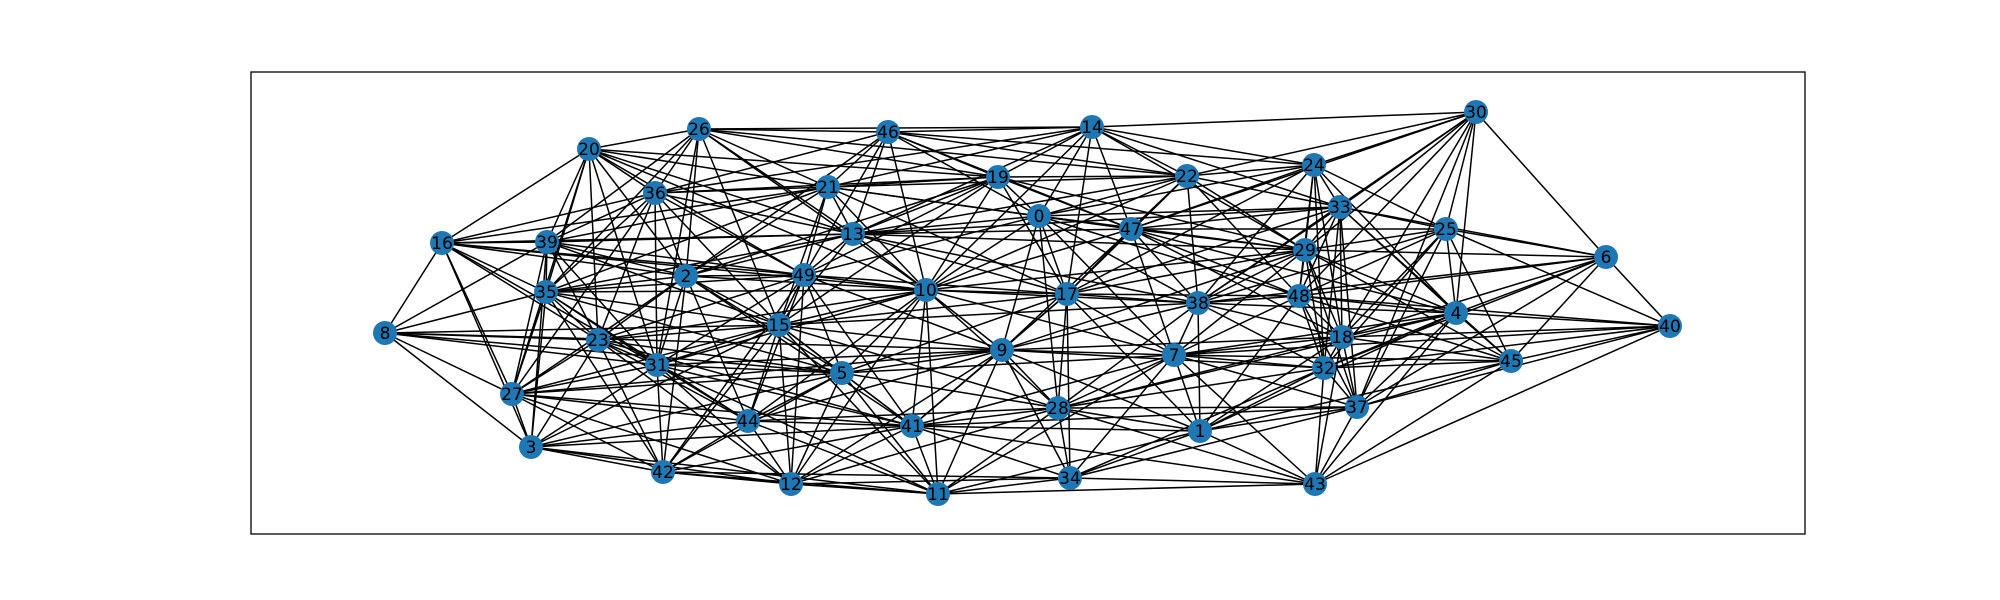 The width and height of the screenshot is (2000, 600). Describe the element at coordinates (598, 340) in the screenshot. I see `node-23: 23` at that location.